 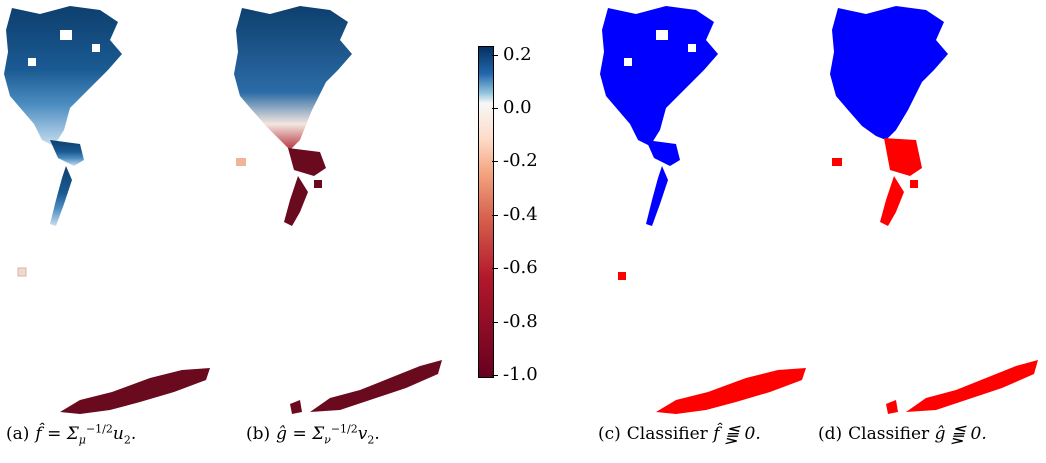 I want to click on colorbar-tick-label: -1.0, so click(x=520, y=374).